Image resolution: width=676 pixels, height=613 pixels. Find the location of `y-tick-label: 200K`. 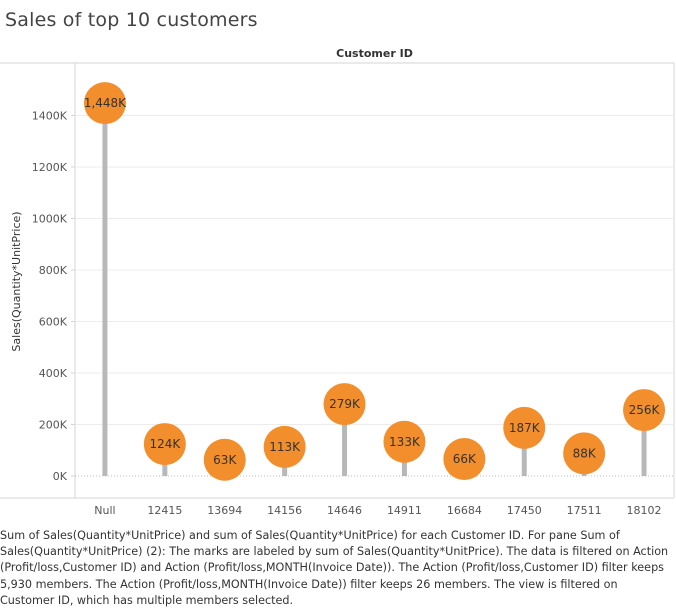

y-tick-label: 200K is located at coordinates (53, 425).